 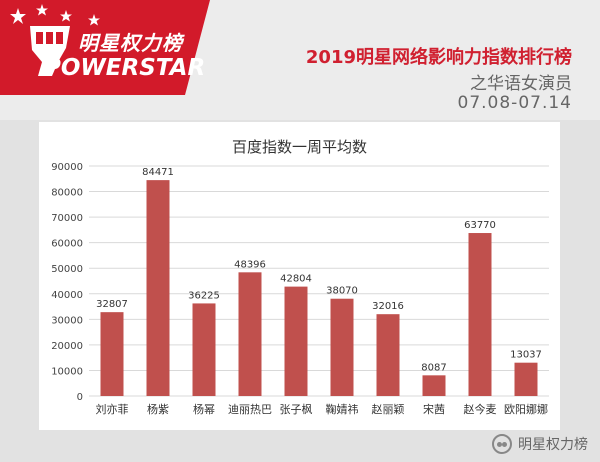 What do you see at coordinates (250, 264) in the screenshot?
I see `data-label: 48396` at bounding box center [250, 264].